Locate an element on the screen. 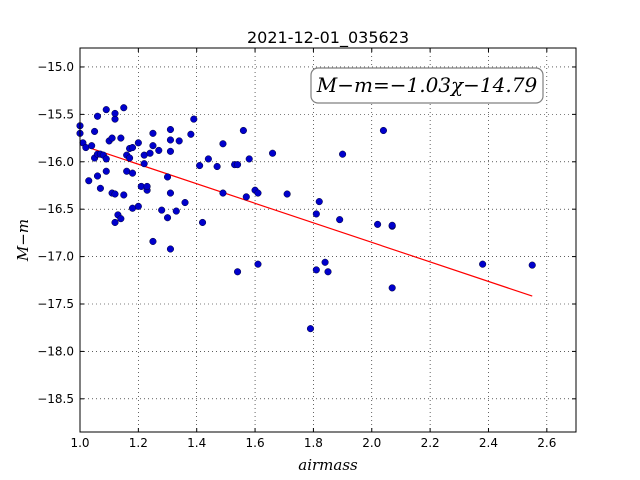 This screenshot has height=480, width=640. x-tick-label: 2.0 is located at coordinates (371, 443).